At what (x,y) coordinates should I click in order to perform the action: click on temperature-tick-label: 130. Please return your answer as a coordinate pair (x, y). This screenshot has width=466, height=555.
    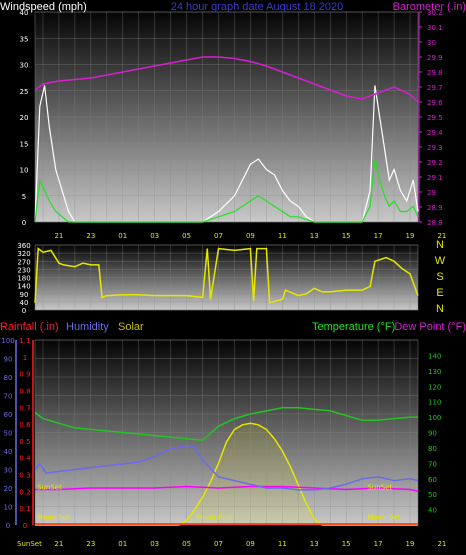
    Looking at the image, I should click on (434, 372).